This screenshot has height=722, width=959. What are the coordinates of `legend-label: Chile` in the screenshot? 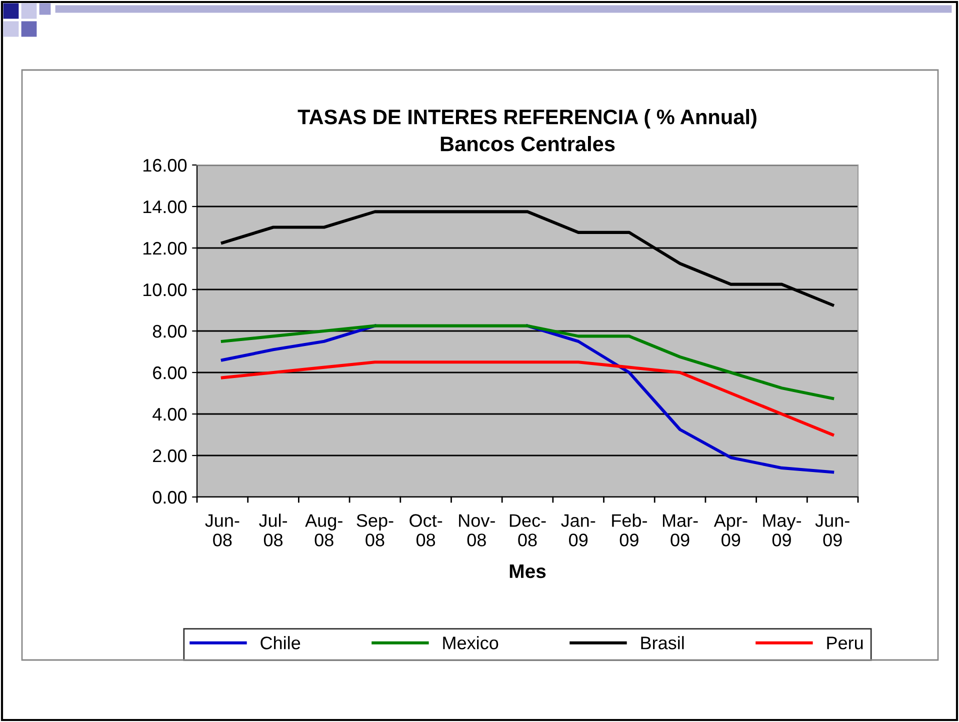 It's located at (280, 643).